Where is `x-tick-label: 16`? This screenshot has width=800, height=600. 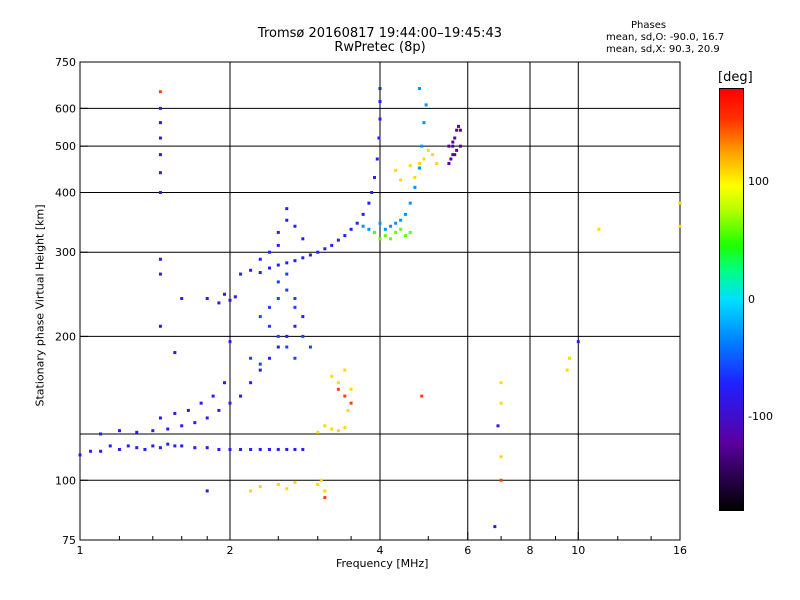
x-tick-label: 16 is located at coordinates (680, 550).